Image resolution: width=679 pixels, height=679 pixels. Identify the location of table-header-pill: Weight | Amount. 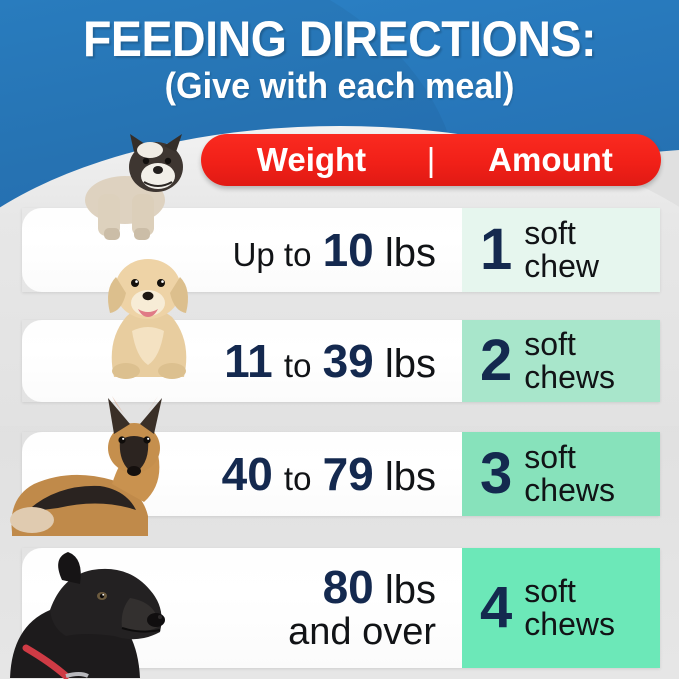
(431, 160).